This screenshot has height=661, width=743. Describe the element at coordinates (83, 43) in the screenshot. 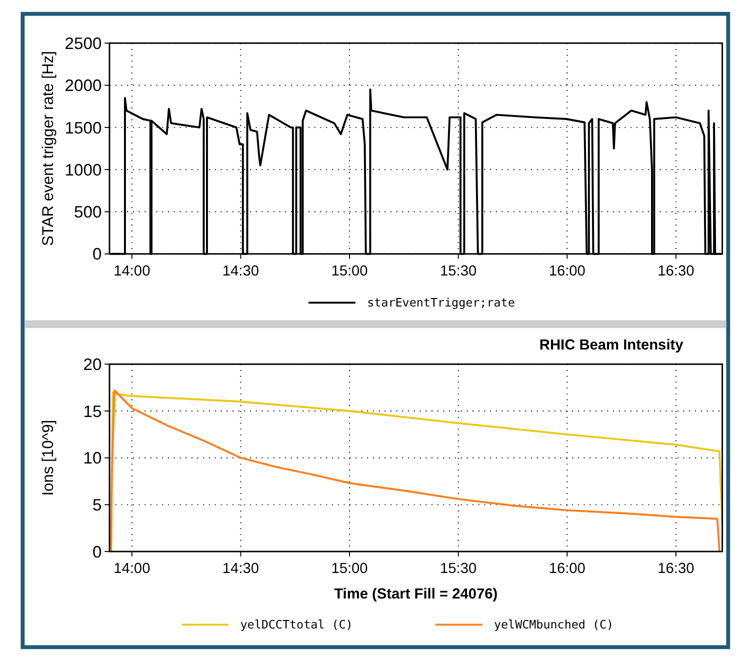

I see `y-tick-label: 2500` at that location.